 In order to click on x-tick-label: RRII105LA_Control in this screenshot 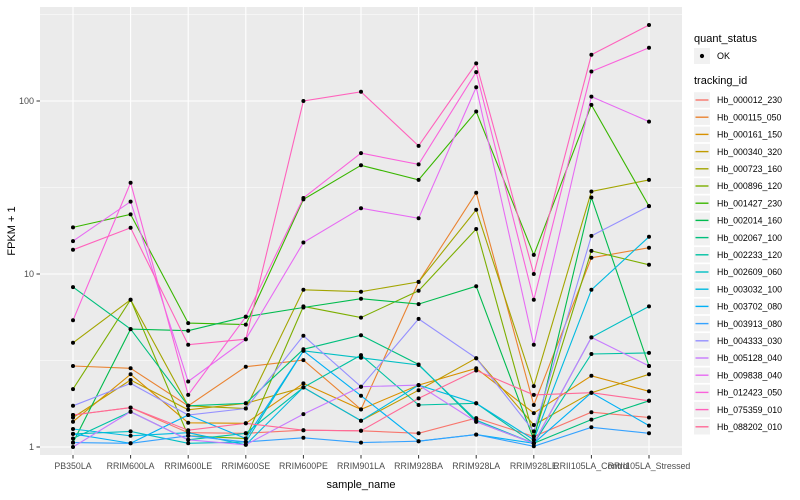, I will do `click(591, 466)`.